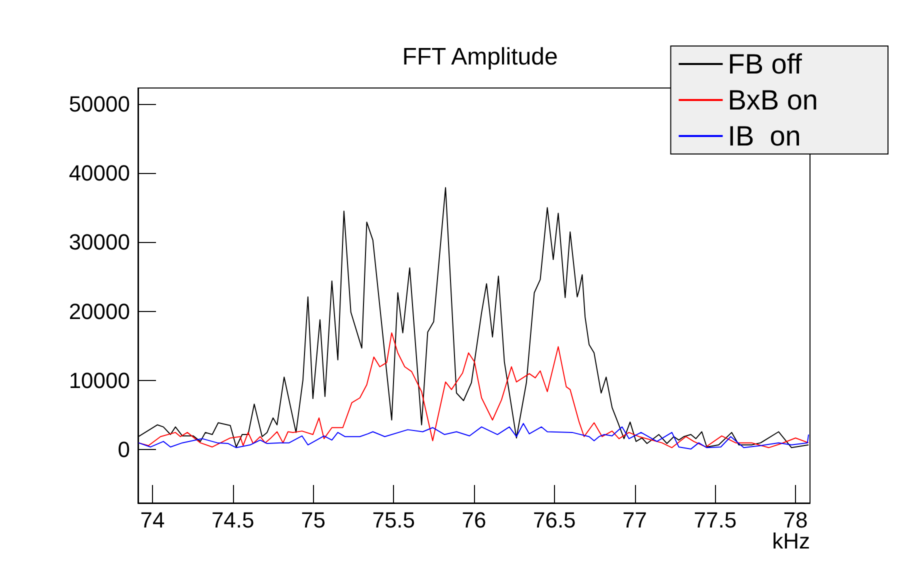  What do you see at coordinates (635, 520) in the screenshot?
I see `x-tick-label: 77` at bounding box center [635, 520].